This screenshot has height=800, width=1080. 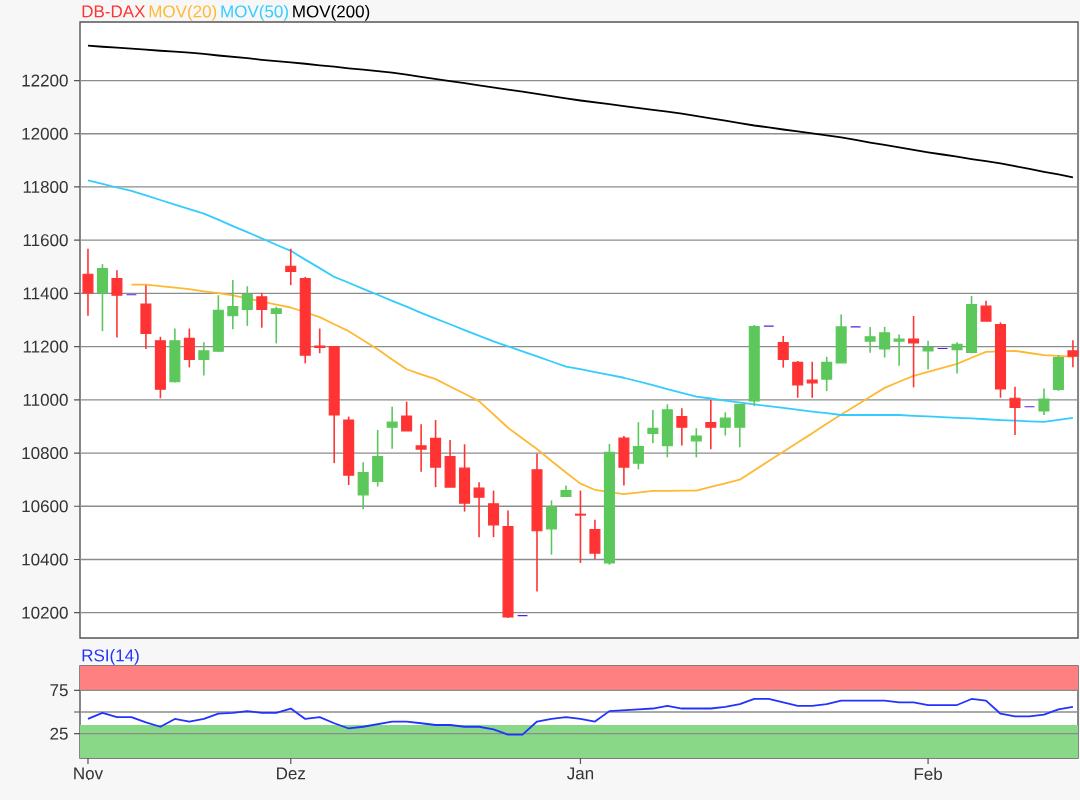 What do you see at coordinates (183, 12) in the screenshot?
I see `text: MOV(20)` at bounding box center [183, 12].